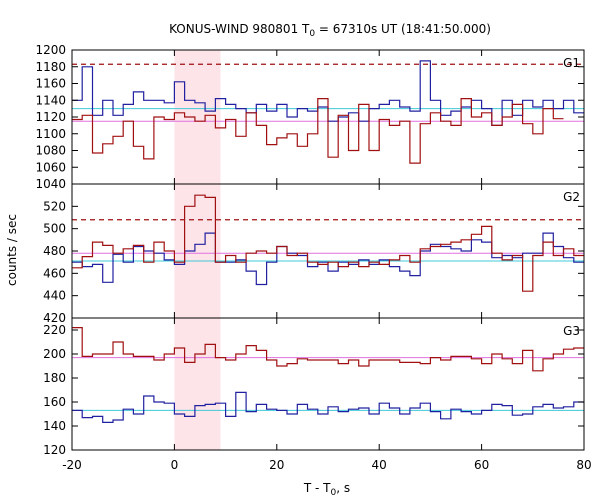  I want to click on y-tick-label: 440, so click(54, 296).